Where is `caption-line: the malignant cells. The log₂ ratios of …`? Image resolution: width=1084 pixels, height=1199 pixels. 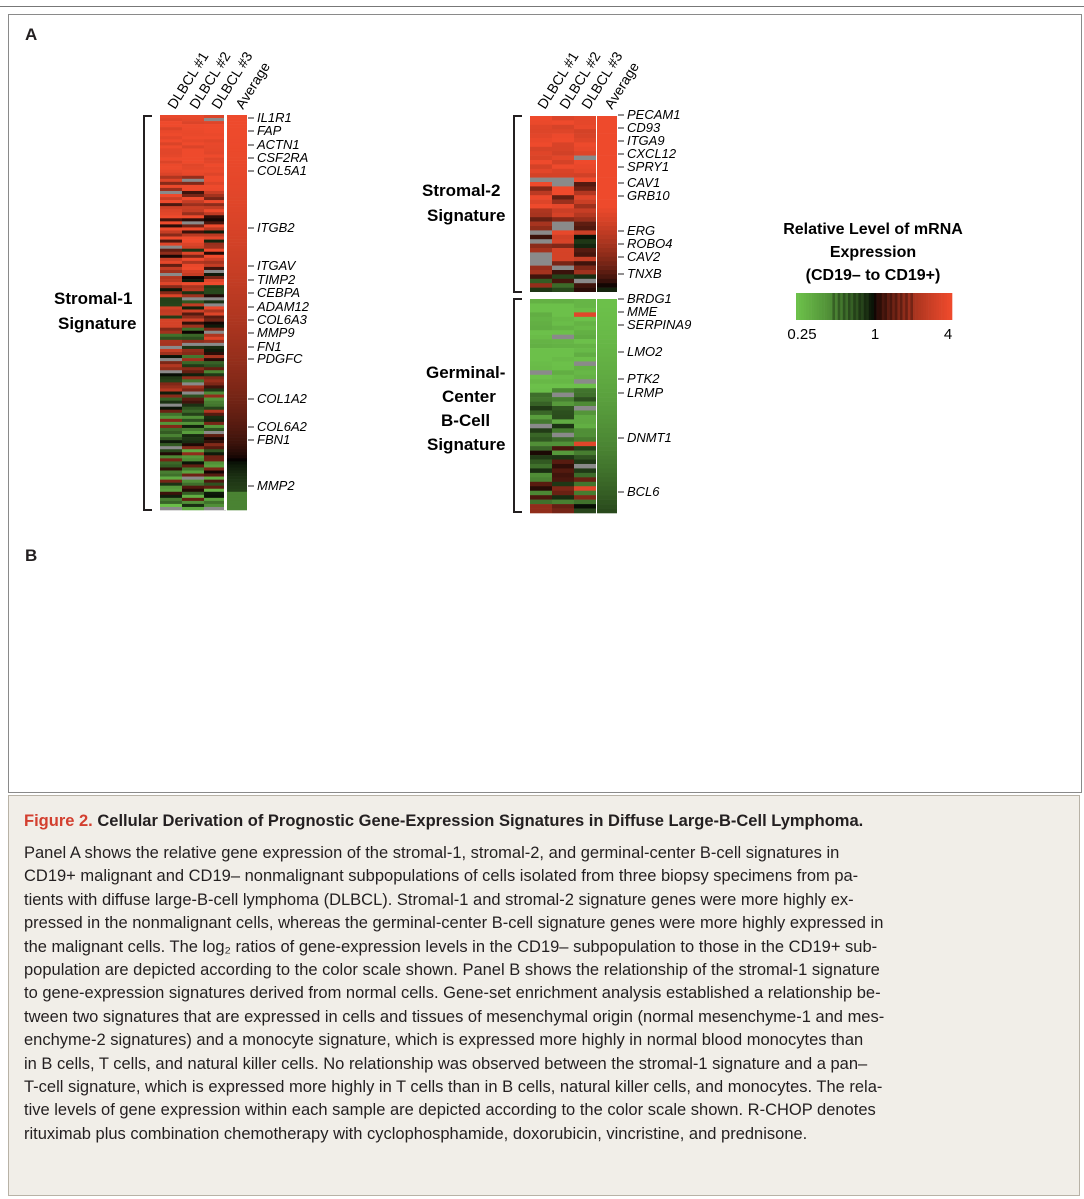
caption-line: the malignant cells. The log₂ ratios of … is located at coordinates (451, 946).